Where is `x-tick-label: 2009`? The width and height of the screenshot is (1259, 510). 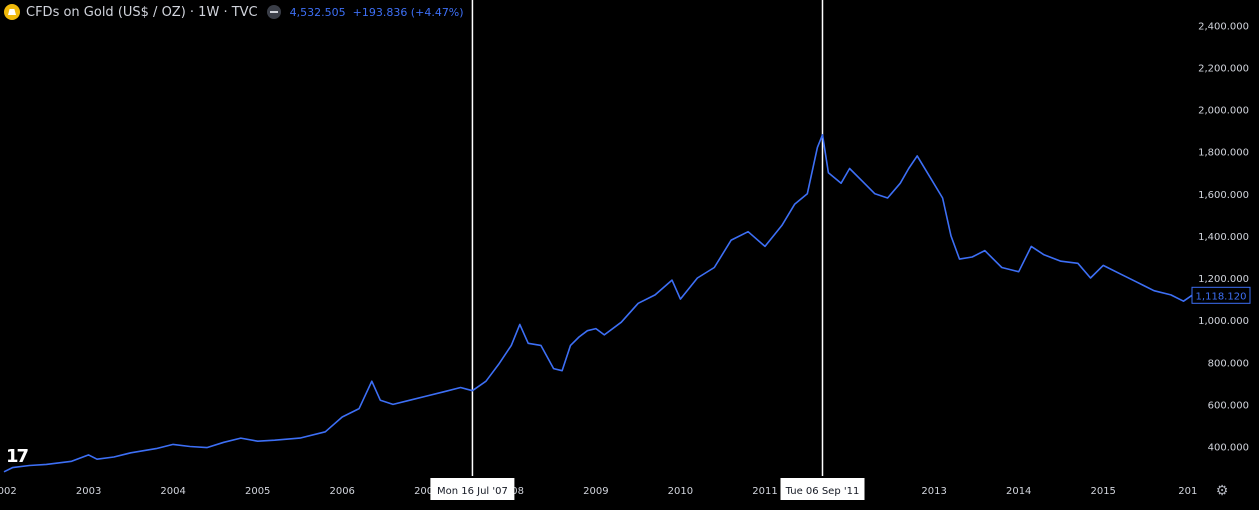 x-tick-label: 2009 is located at coordinates (595, 491).